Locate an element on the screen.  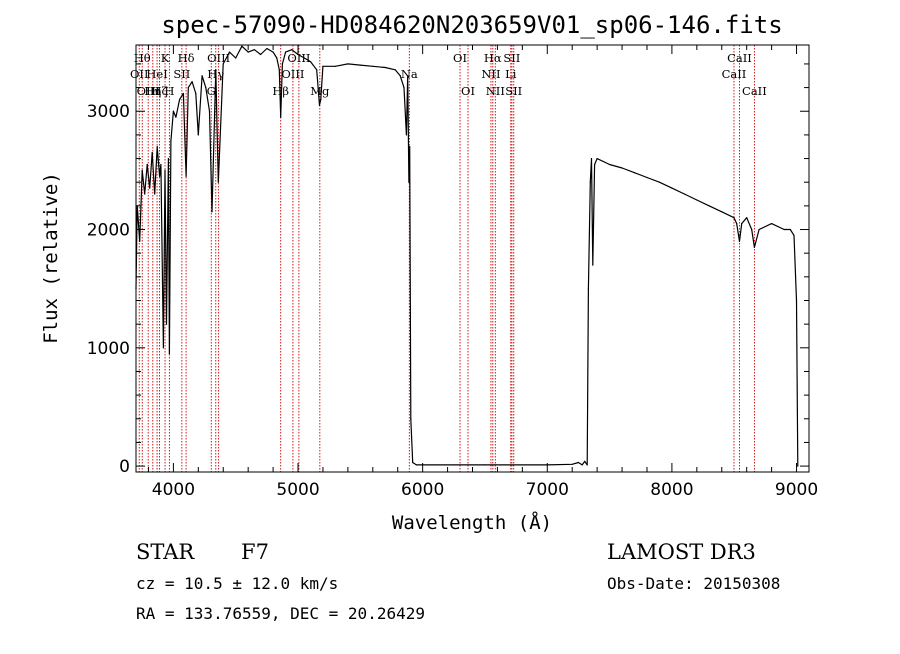
survey-name: LAMOST DR3 is located at coordinates (681, 552).